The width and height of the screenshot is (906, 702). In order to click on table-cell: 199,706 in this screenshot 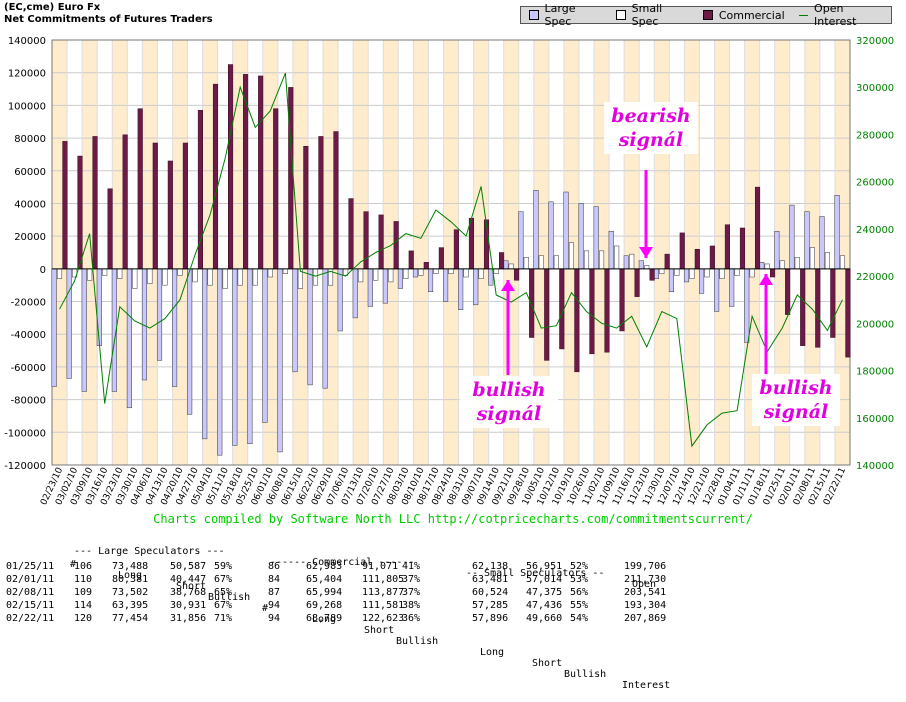, I will do `click(645, 566)`.